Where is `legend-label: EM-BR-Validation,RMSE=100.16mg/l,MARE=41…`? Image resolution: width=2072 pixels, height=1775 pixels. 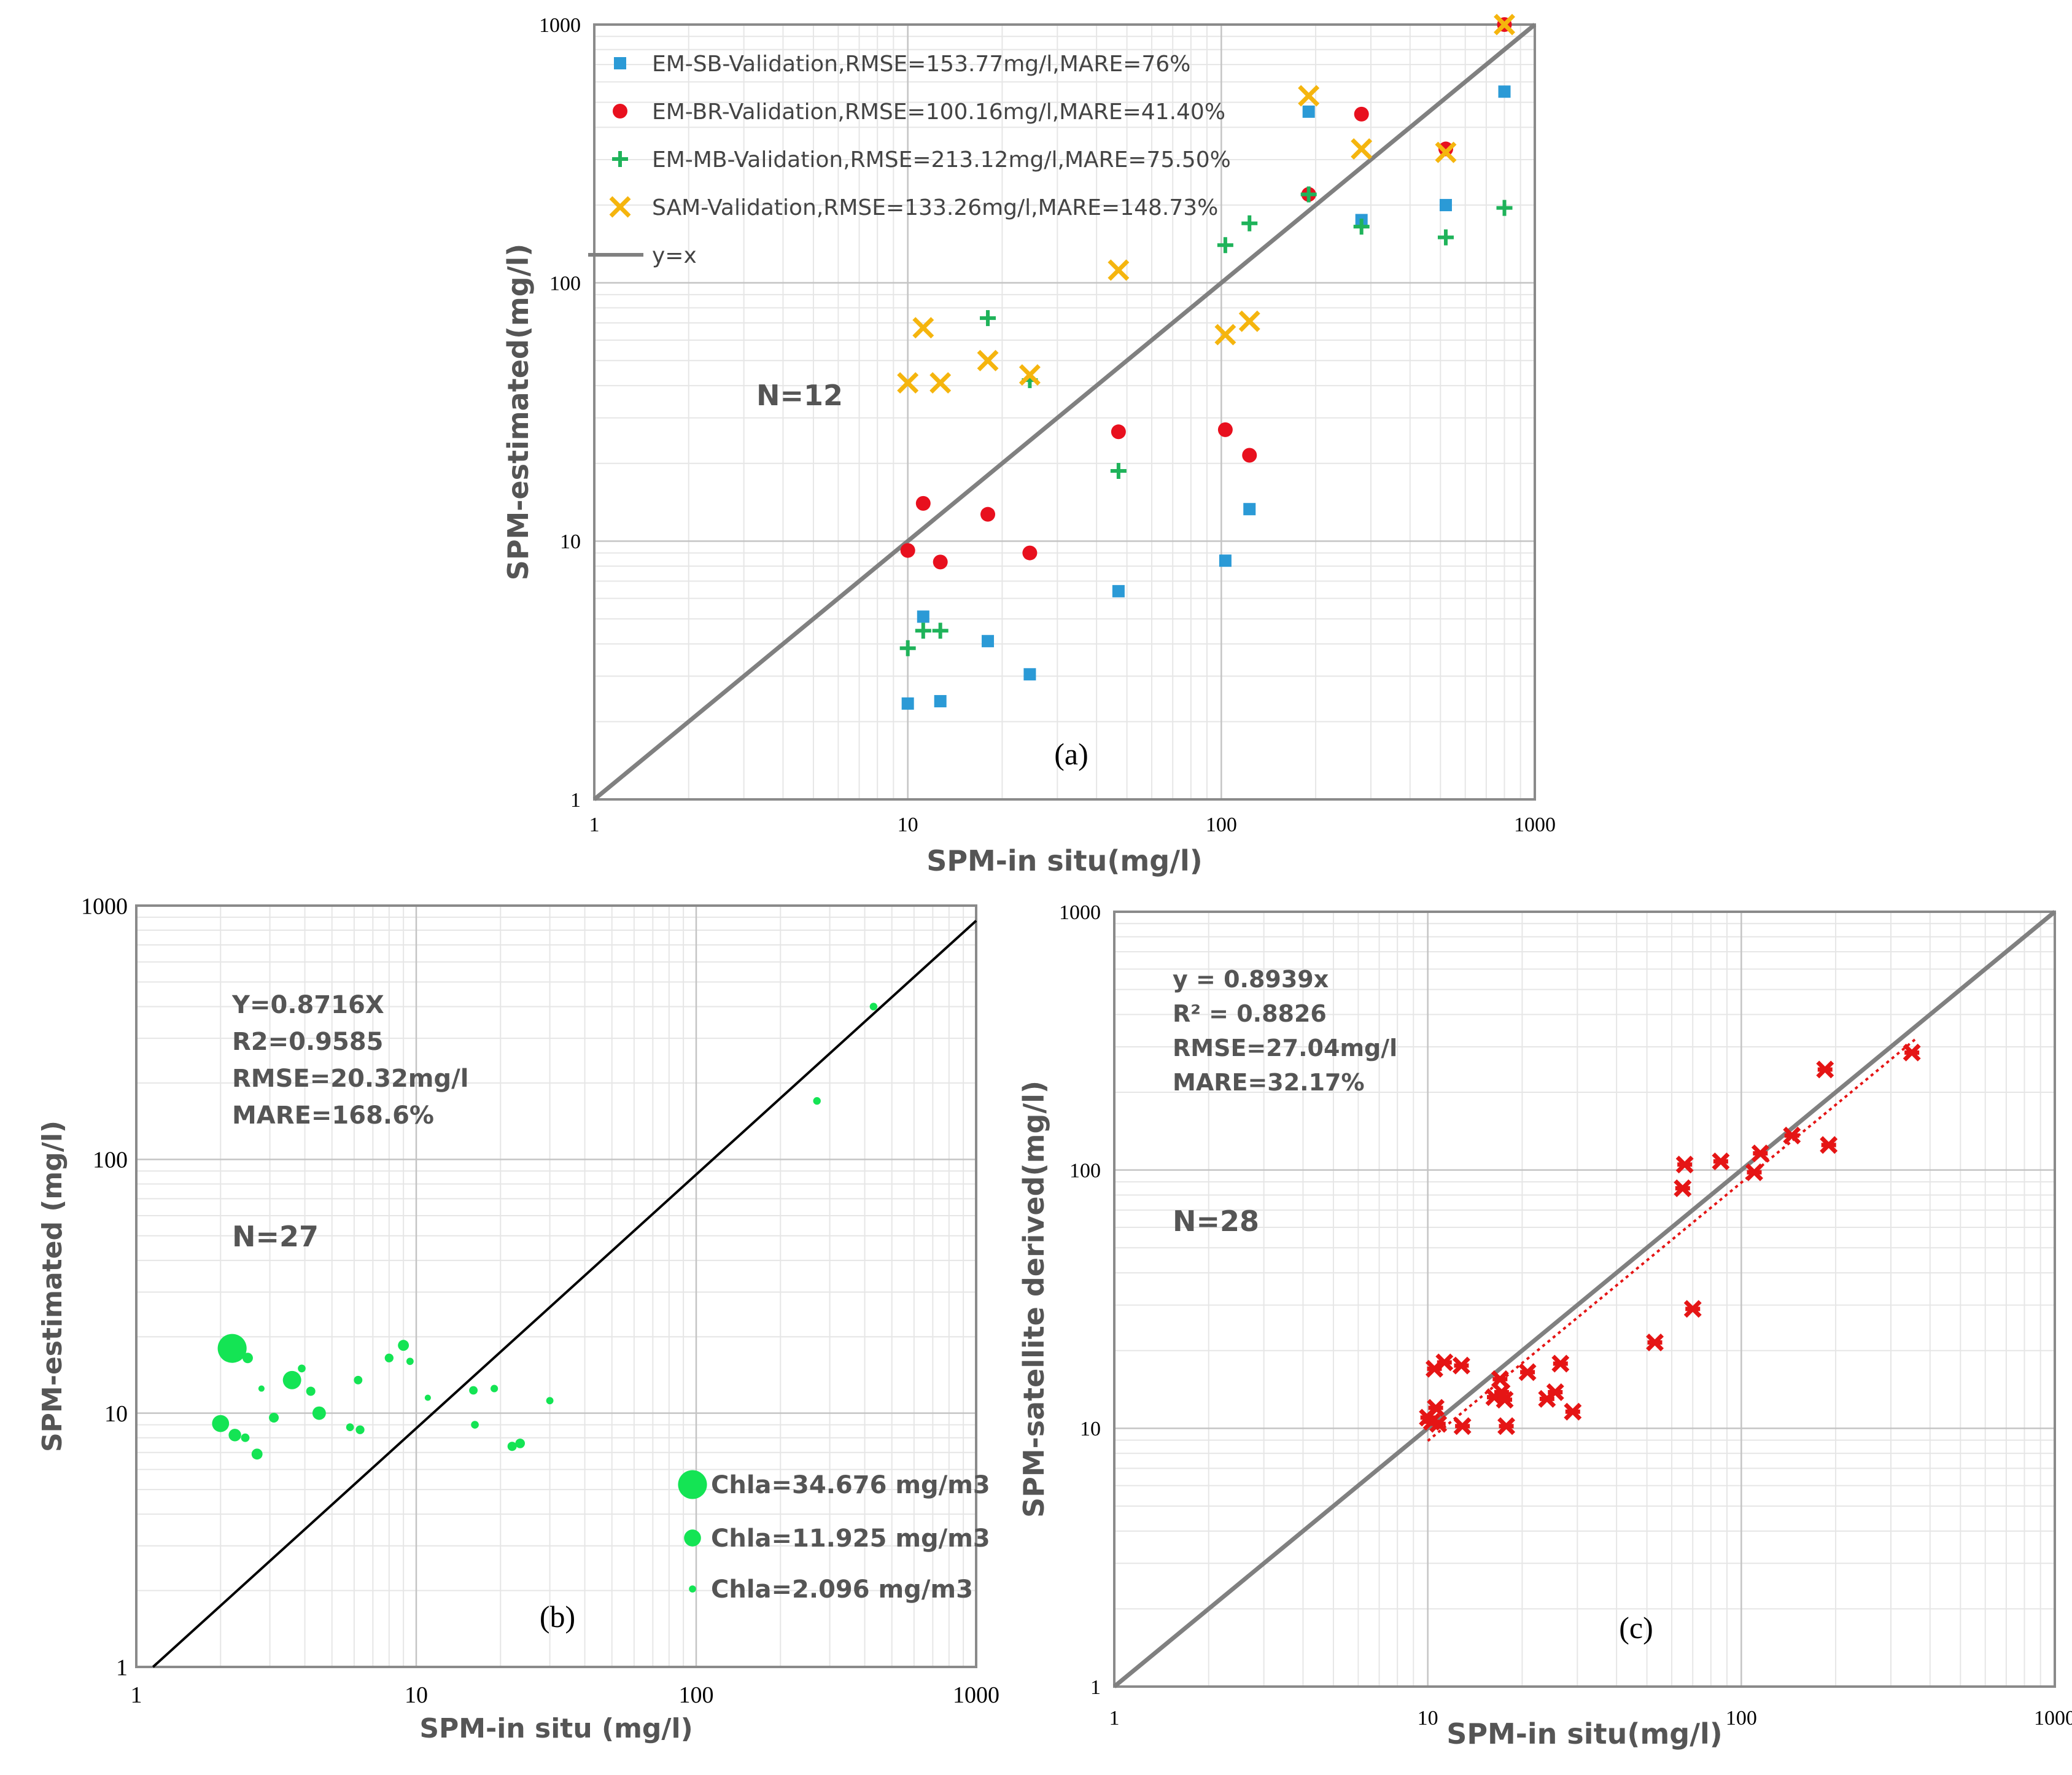 legend-label: EM-BR-Validation,RMSE=100.16mg/l,MARE=41… is located at coordinates (938, 112).